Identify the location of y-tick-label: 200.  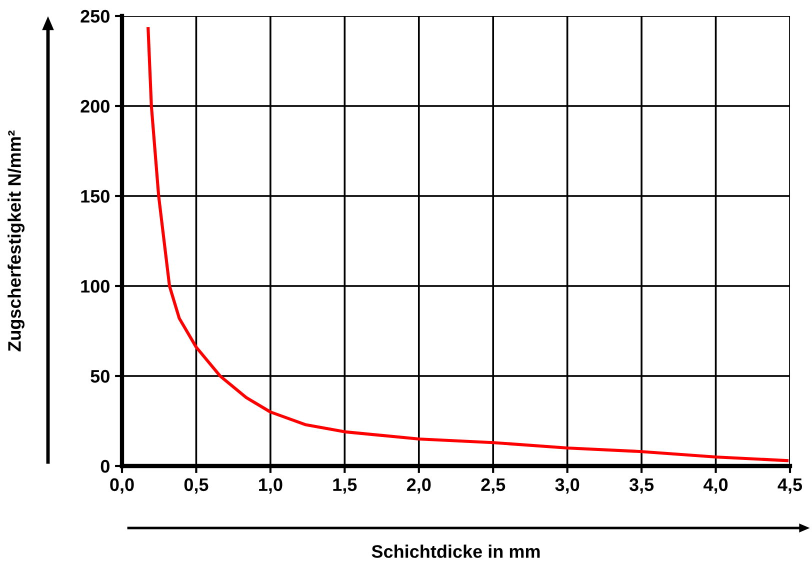
(95, 106).